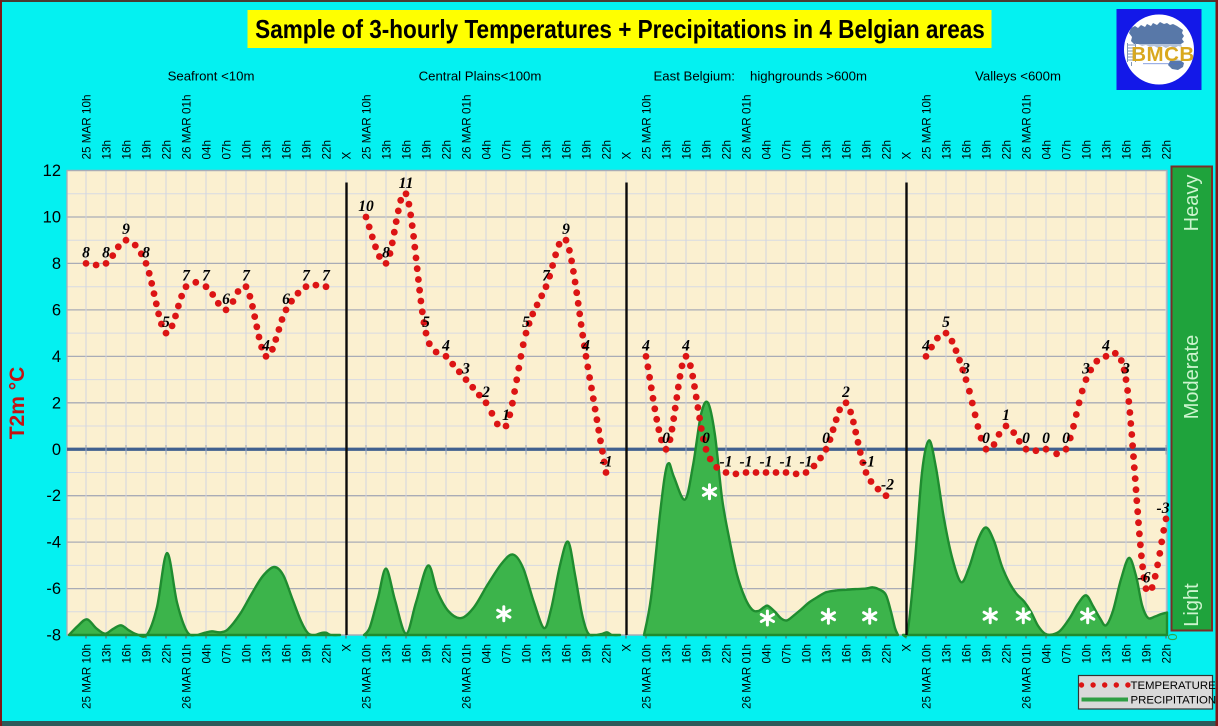 The width and height of the screenshot is (1218, 726). What do you see at coordinates (1163, 54) in the screenshot?
I see `svg-text: BMCB` at bounding box center [1163, 54].